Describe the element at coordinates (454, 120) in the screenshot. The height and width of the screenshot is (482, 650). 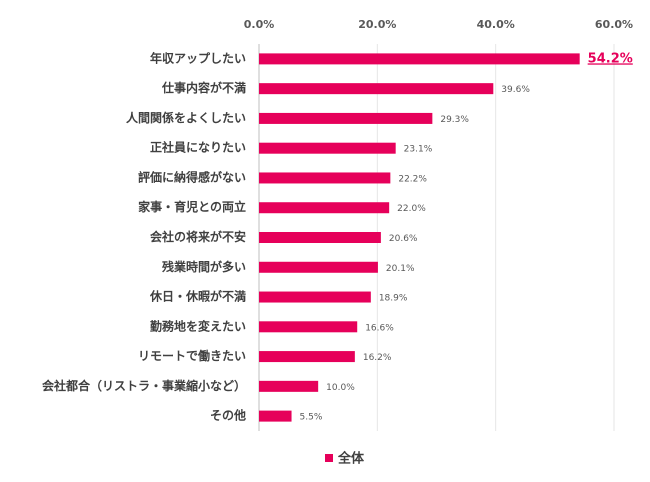
I see `value-label: 29.3%` at that location.